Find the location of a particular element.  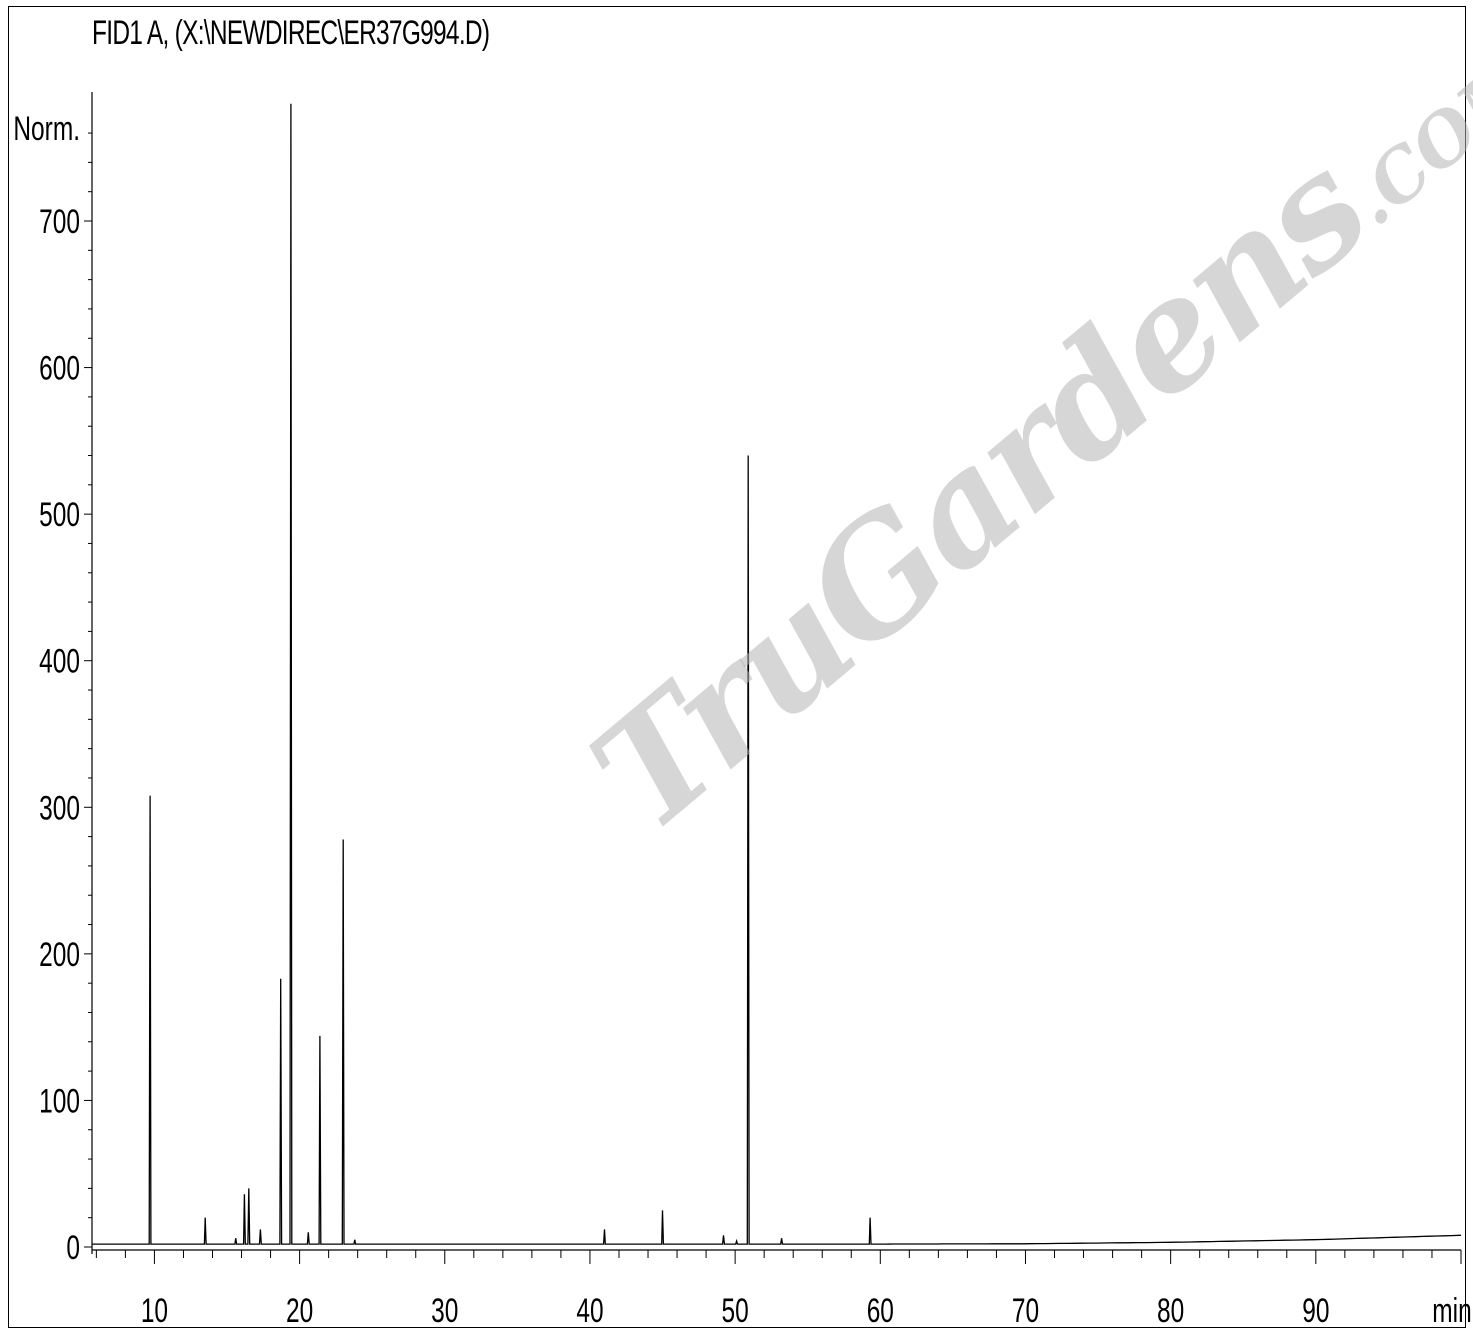

y-tick-label: 400 is located at coordinates (59, 662).